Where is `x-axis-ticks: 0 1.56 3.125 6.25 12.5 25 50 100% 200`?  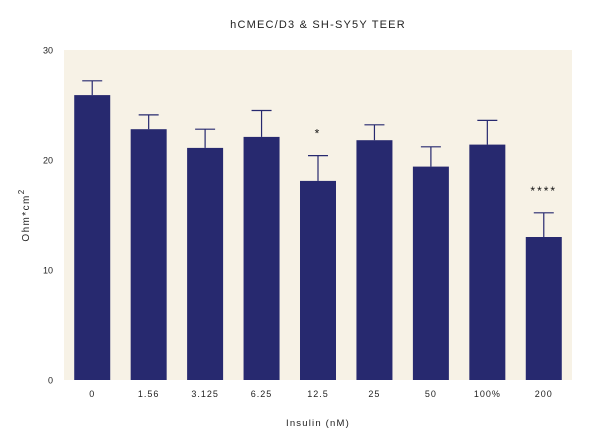
x-axis-ticks: 0 1.56 3.125 6.25 12.5 25 50 100% 200 is located at coordinates (321, 394).